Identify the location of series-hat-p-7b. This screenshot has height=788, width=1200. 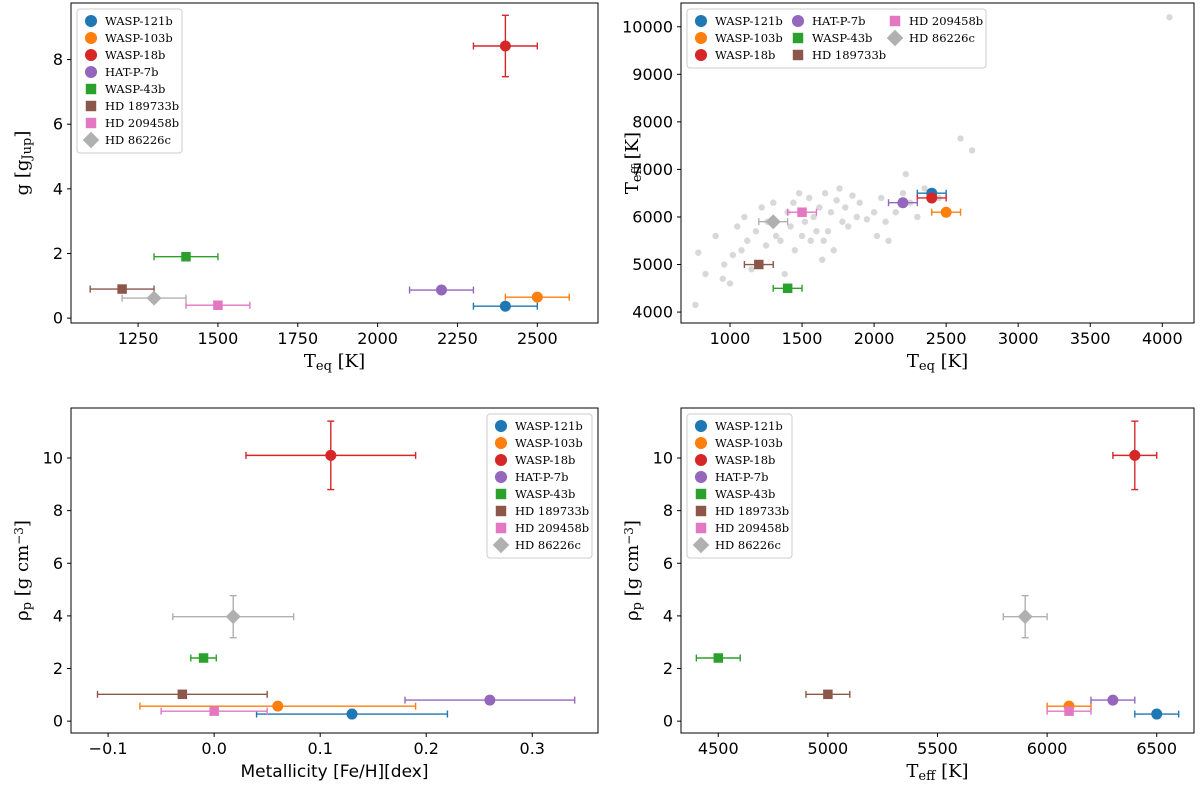
(1113, 700).